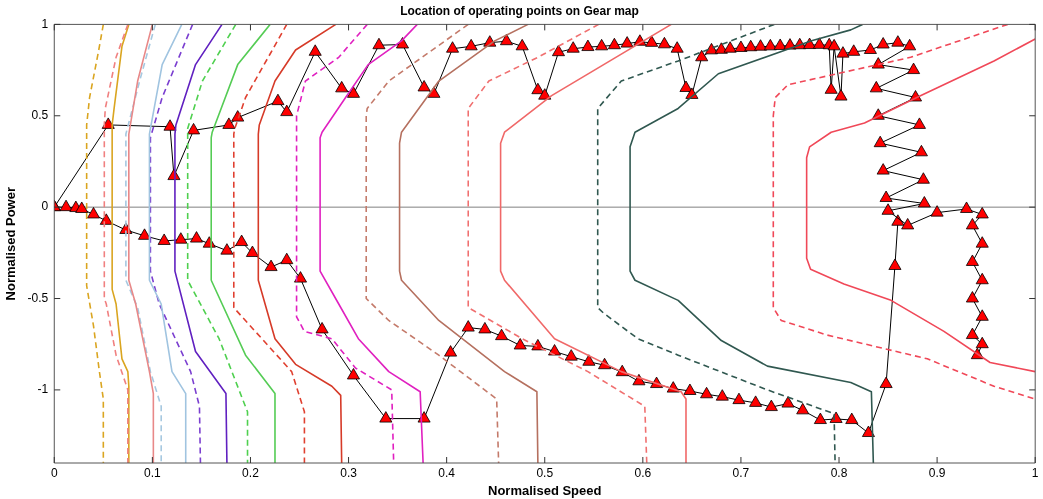  What do you see at coordinates (38, 297) in the screenshot?
I see `y-tick-label: -0.5` at bounding box center [38, 297].